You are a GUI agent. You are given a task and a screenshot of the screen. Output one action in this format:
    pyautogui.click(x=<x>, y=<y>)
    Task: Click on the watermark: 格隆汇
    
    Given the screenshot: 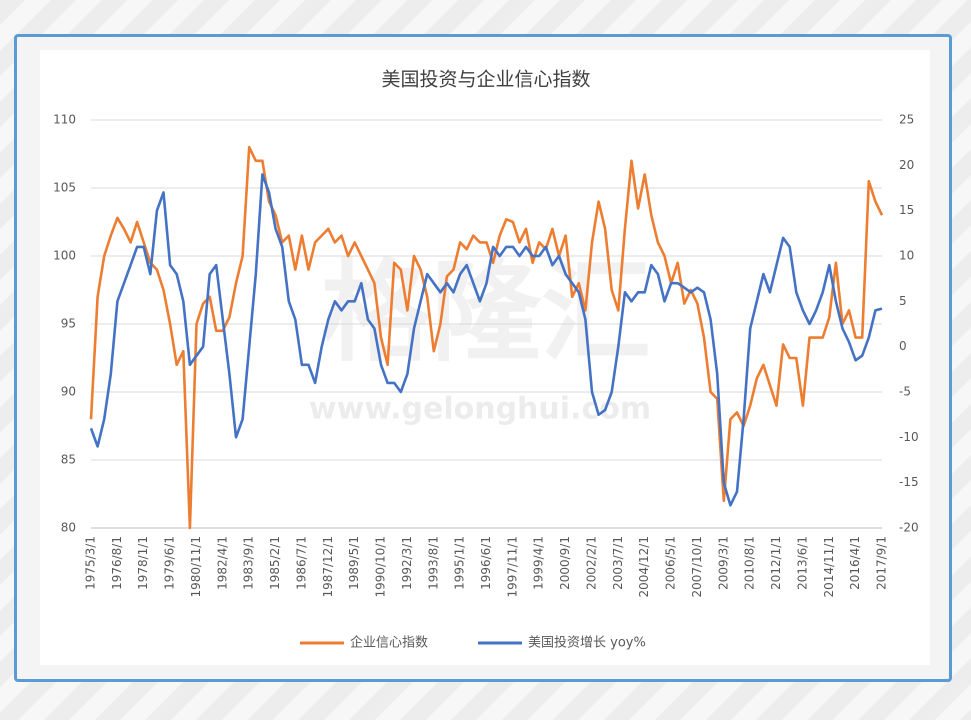 What is the action you would take?
    pyautogui.click(x=486, y=312)
    